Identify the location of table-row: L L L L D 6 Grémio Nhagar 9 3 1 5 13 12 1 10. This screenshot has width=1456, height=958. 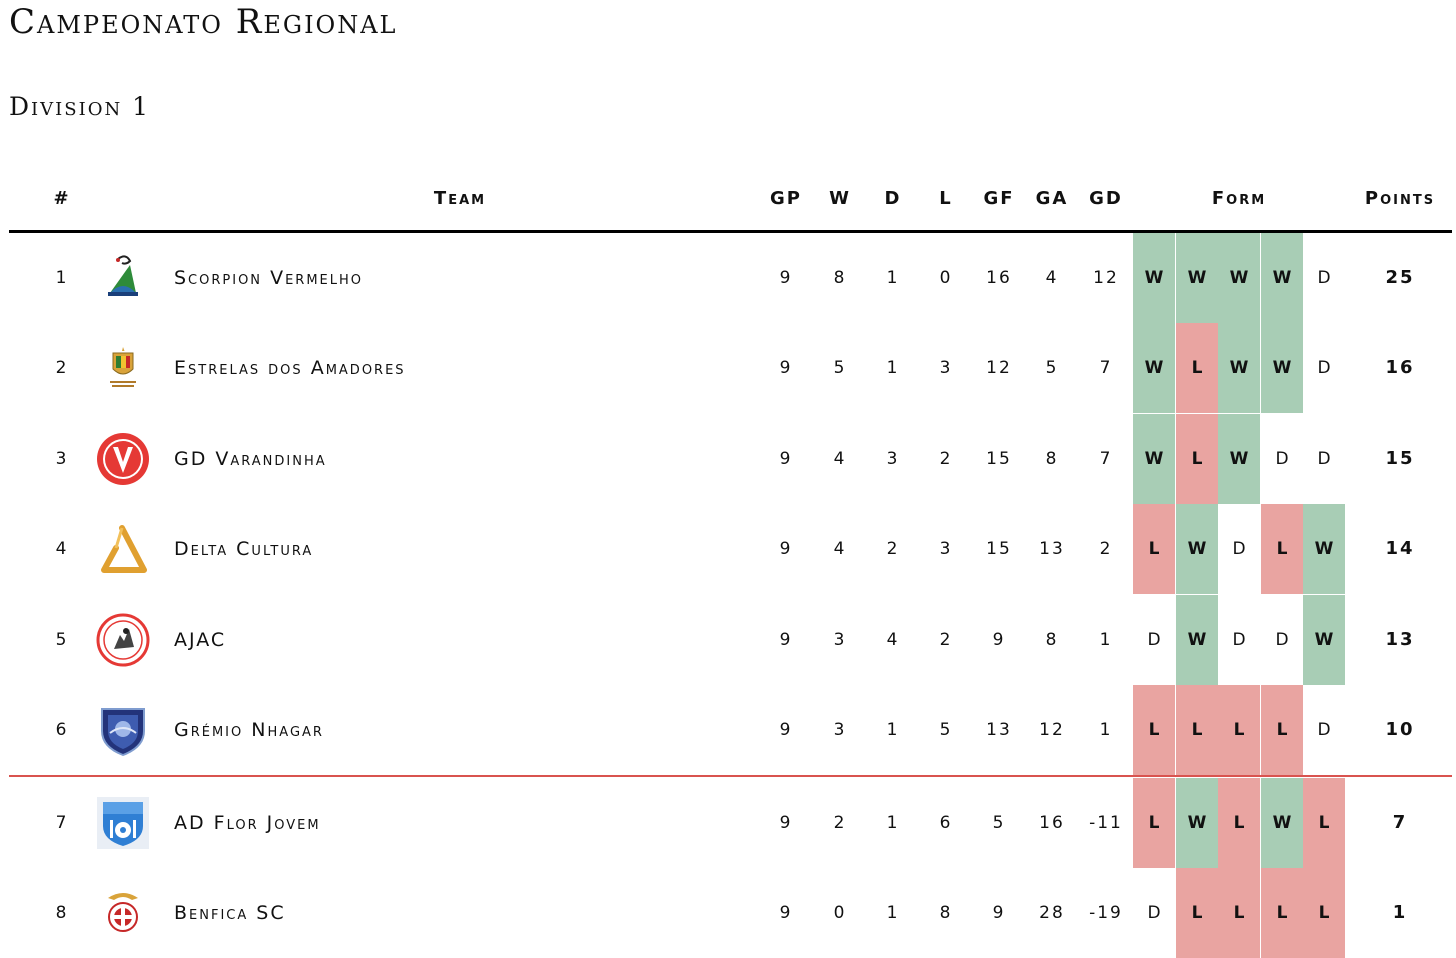
(728, 730).